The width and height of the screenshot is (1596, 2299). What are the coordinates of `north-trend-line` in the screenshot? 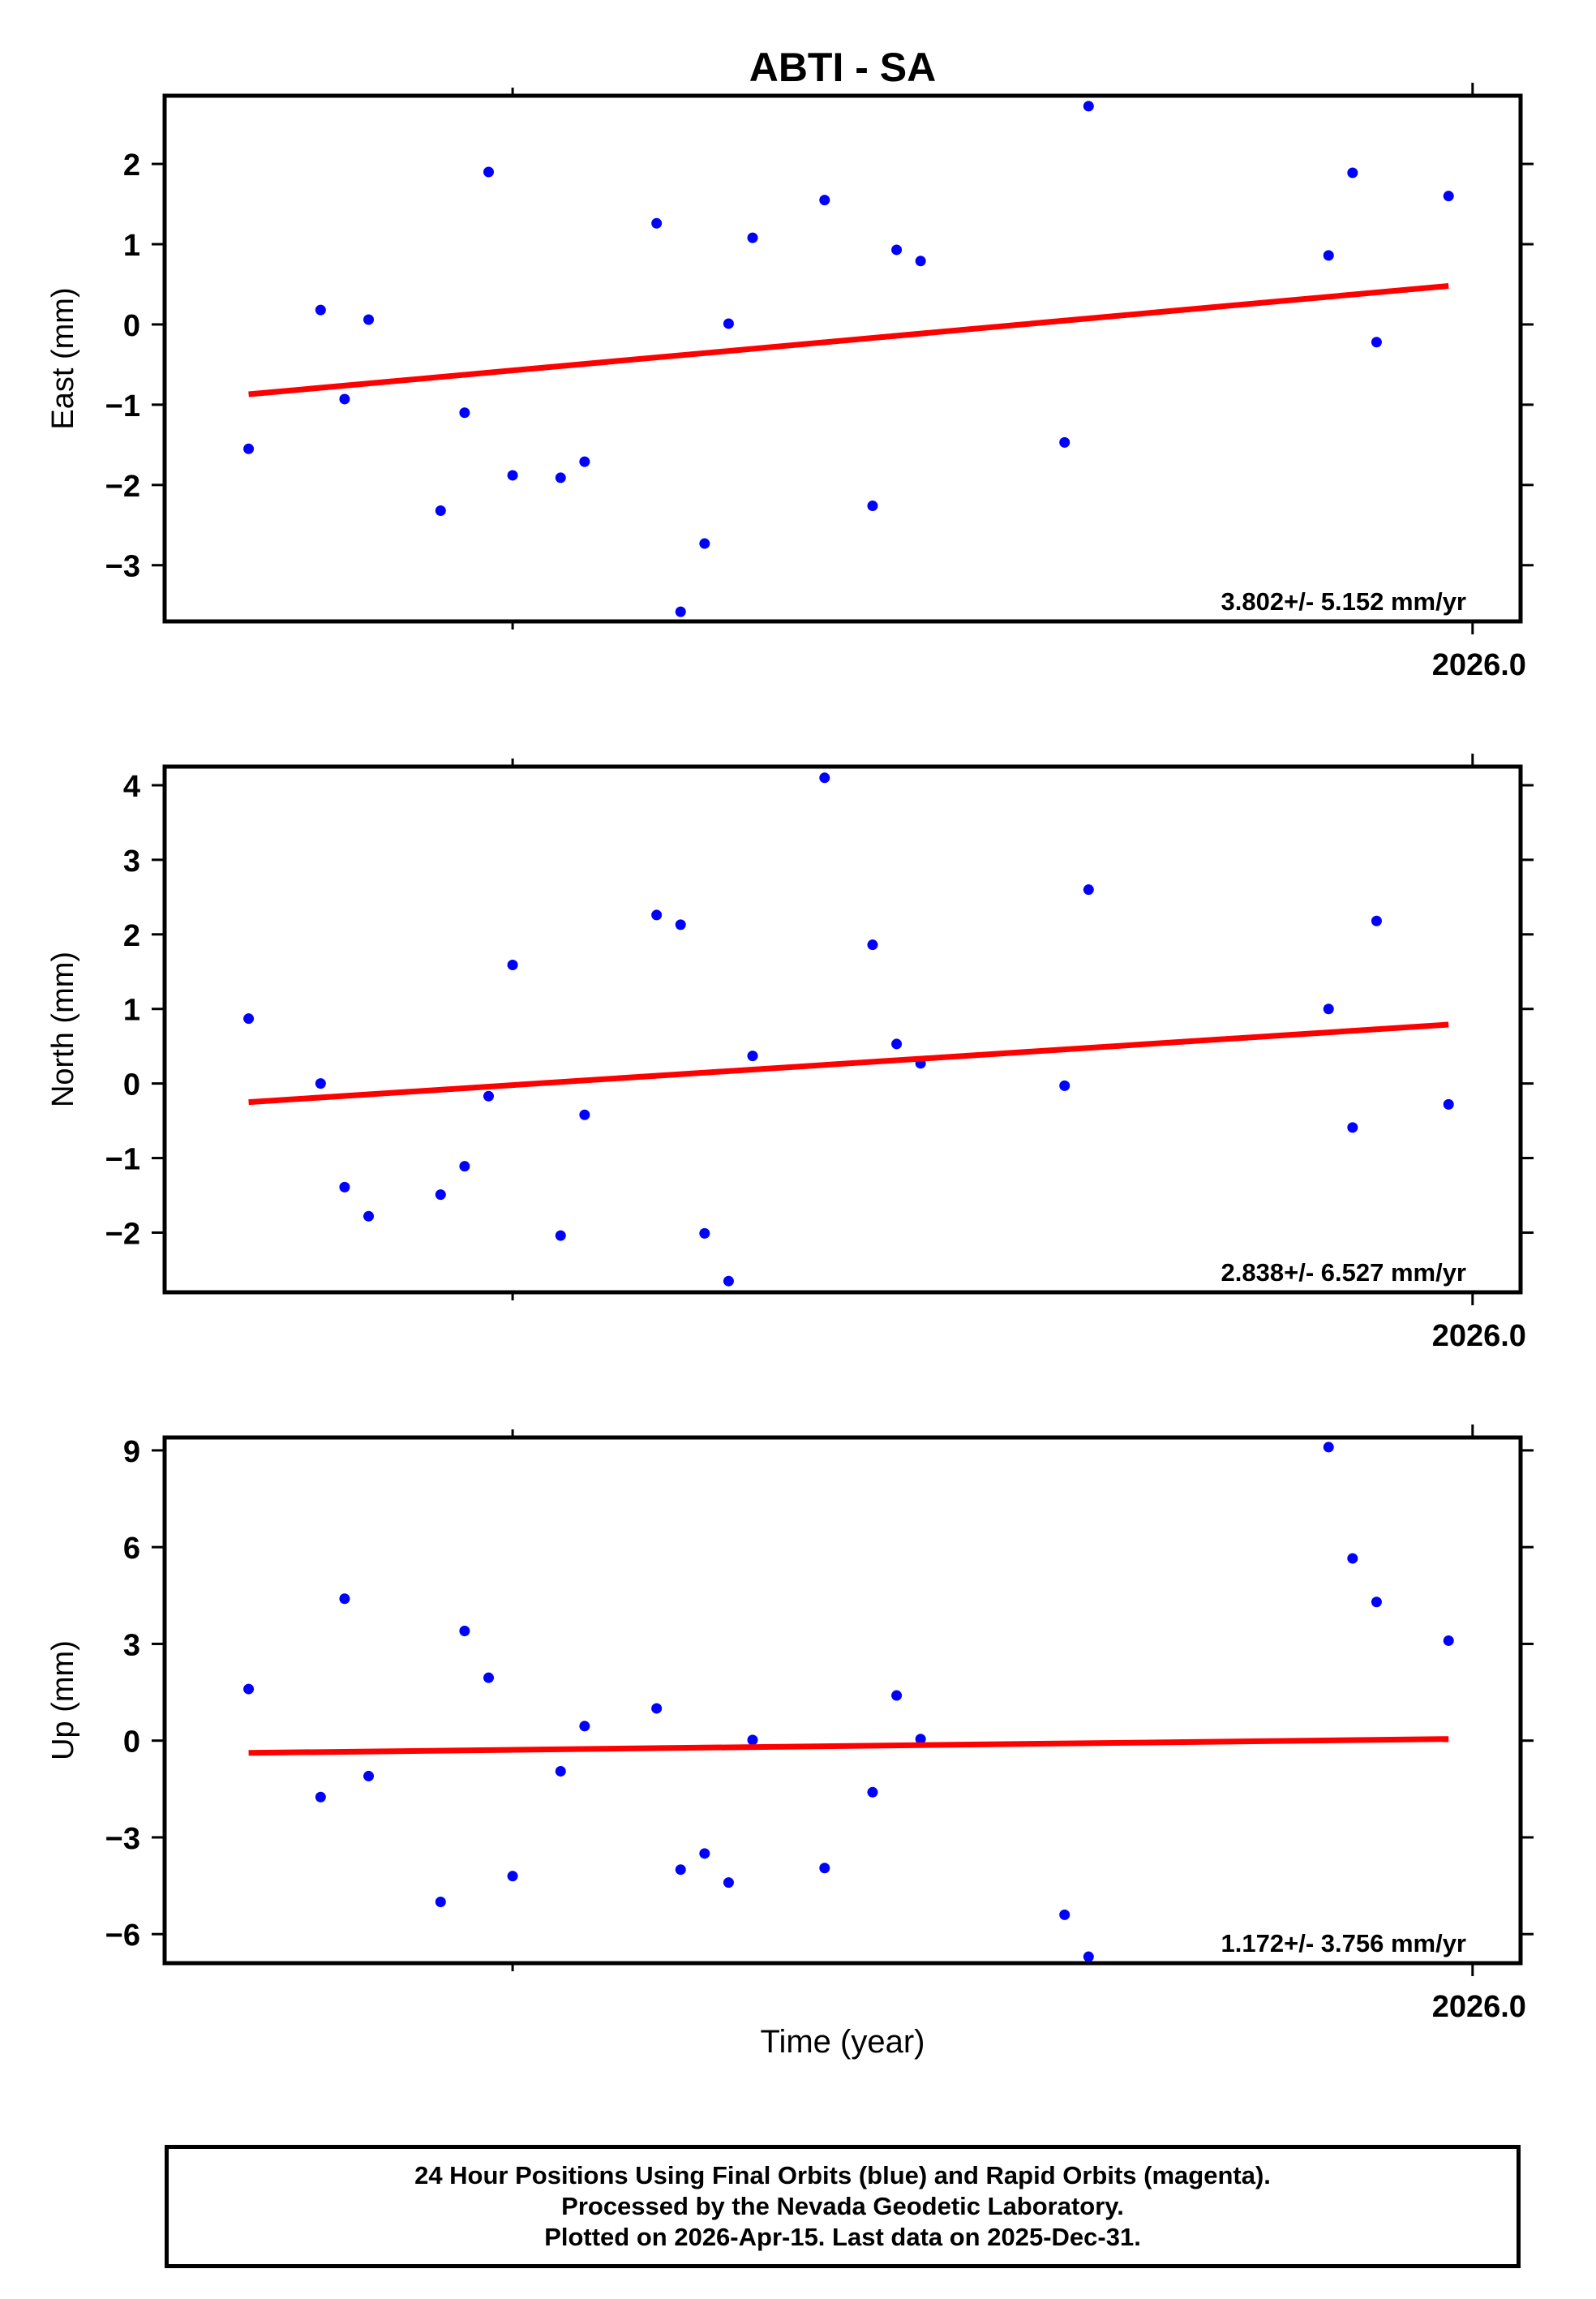 It's located at (848, 1063).